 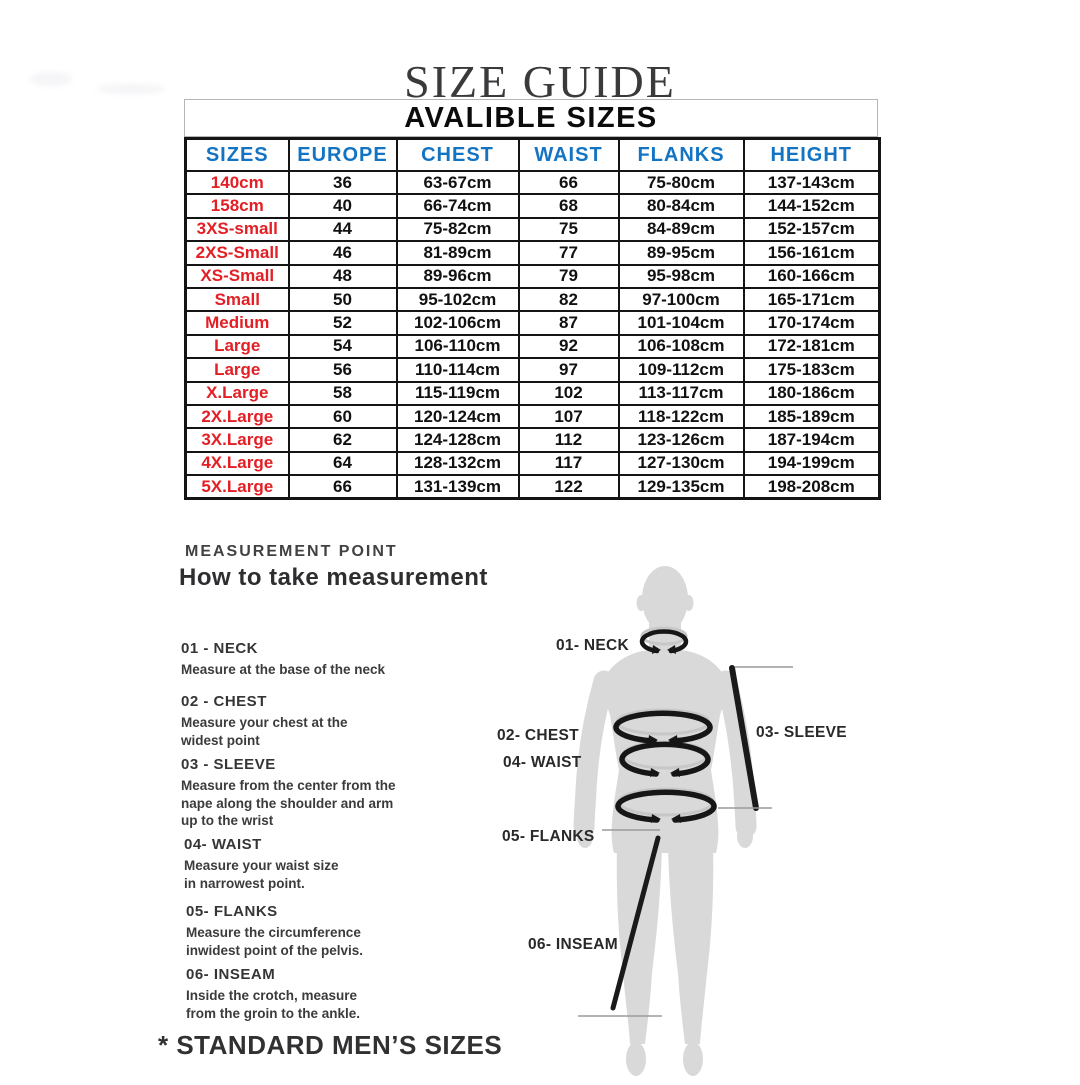 What do you see at coordinates (223, 844) in the screenshot?
I see `item-title: 04- WAIST` at bounding box center [223, 844].